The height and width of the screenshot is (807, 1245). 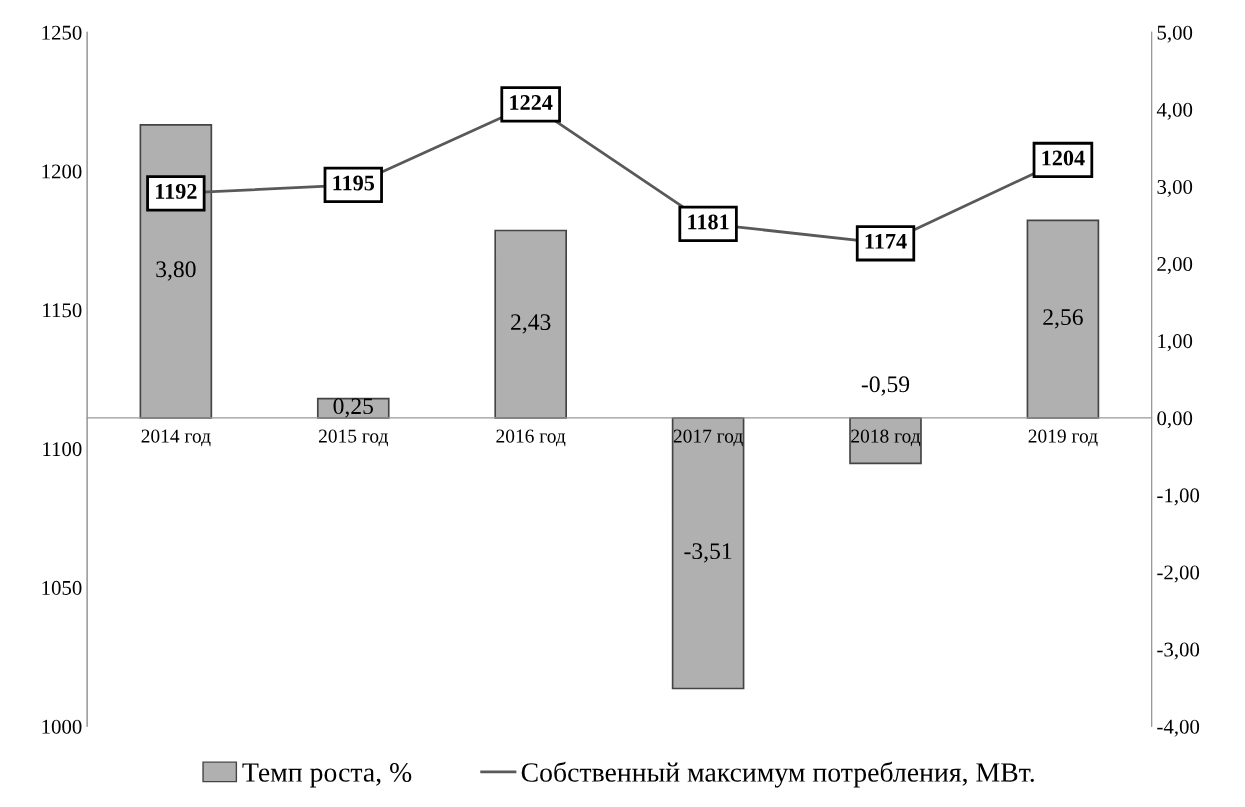 I want to click on data-label: 1224, so click(x=531, y=102).